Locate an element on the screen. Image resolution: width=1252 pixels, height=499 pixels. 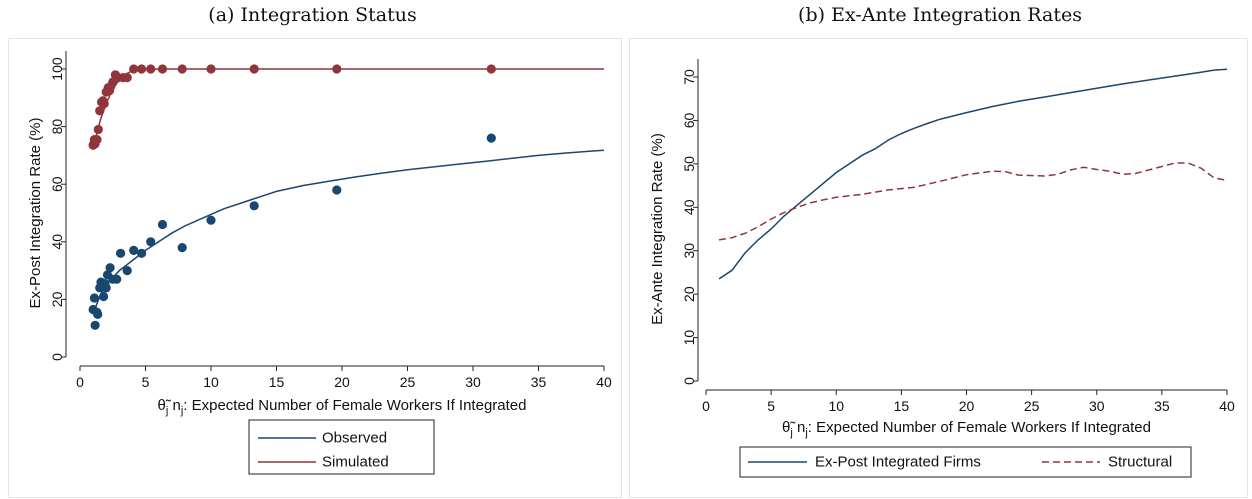
panel-b-y-tick-label: 50 is located at coordinates (689, 164).